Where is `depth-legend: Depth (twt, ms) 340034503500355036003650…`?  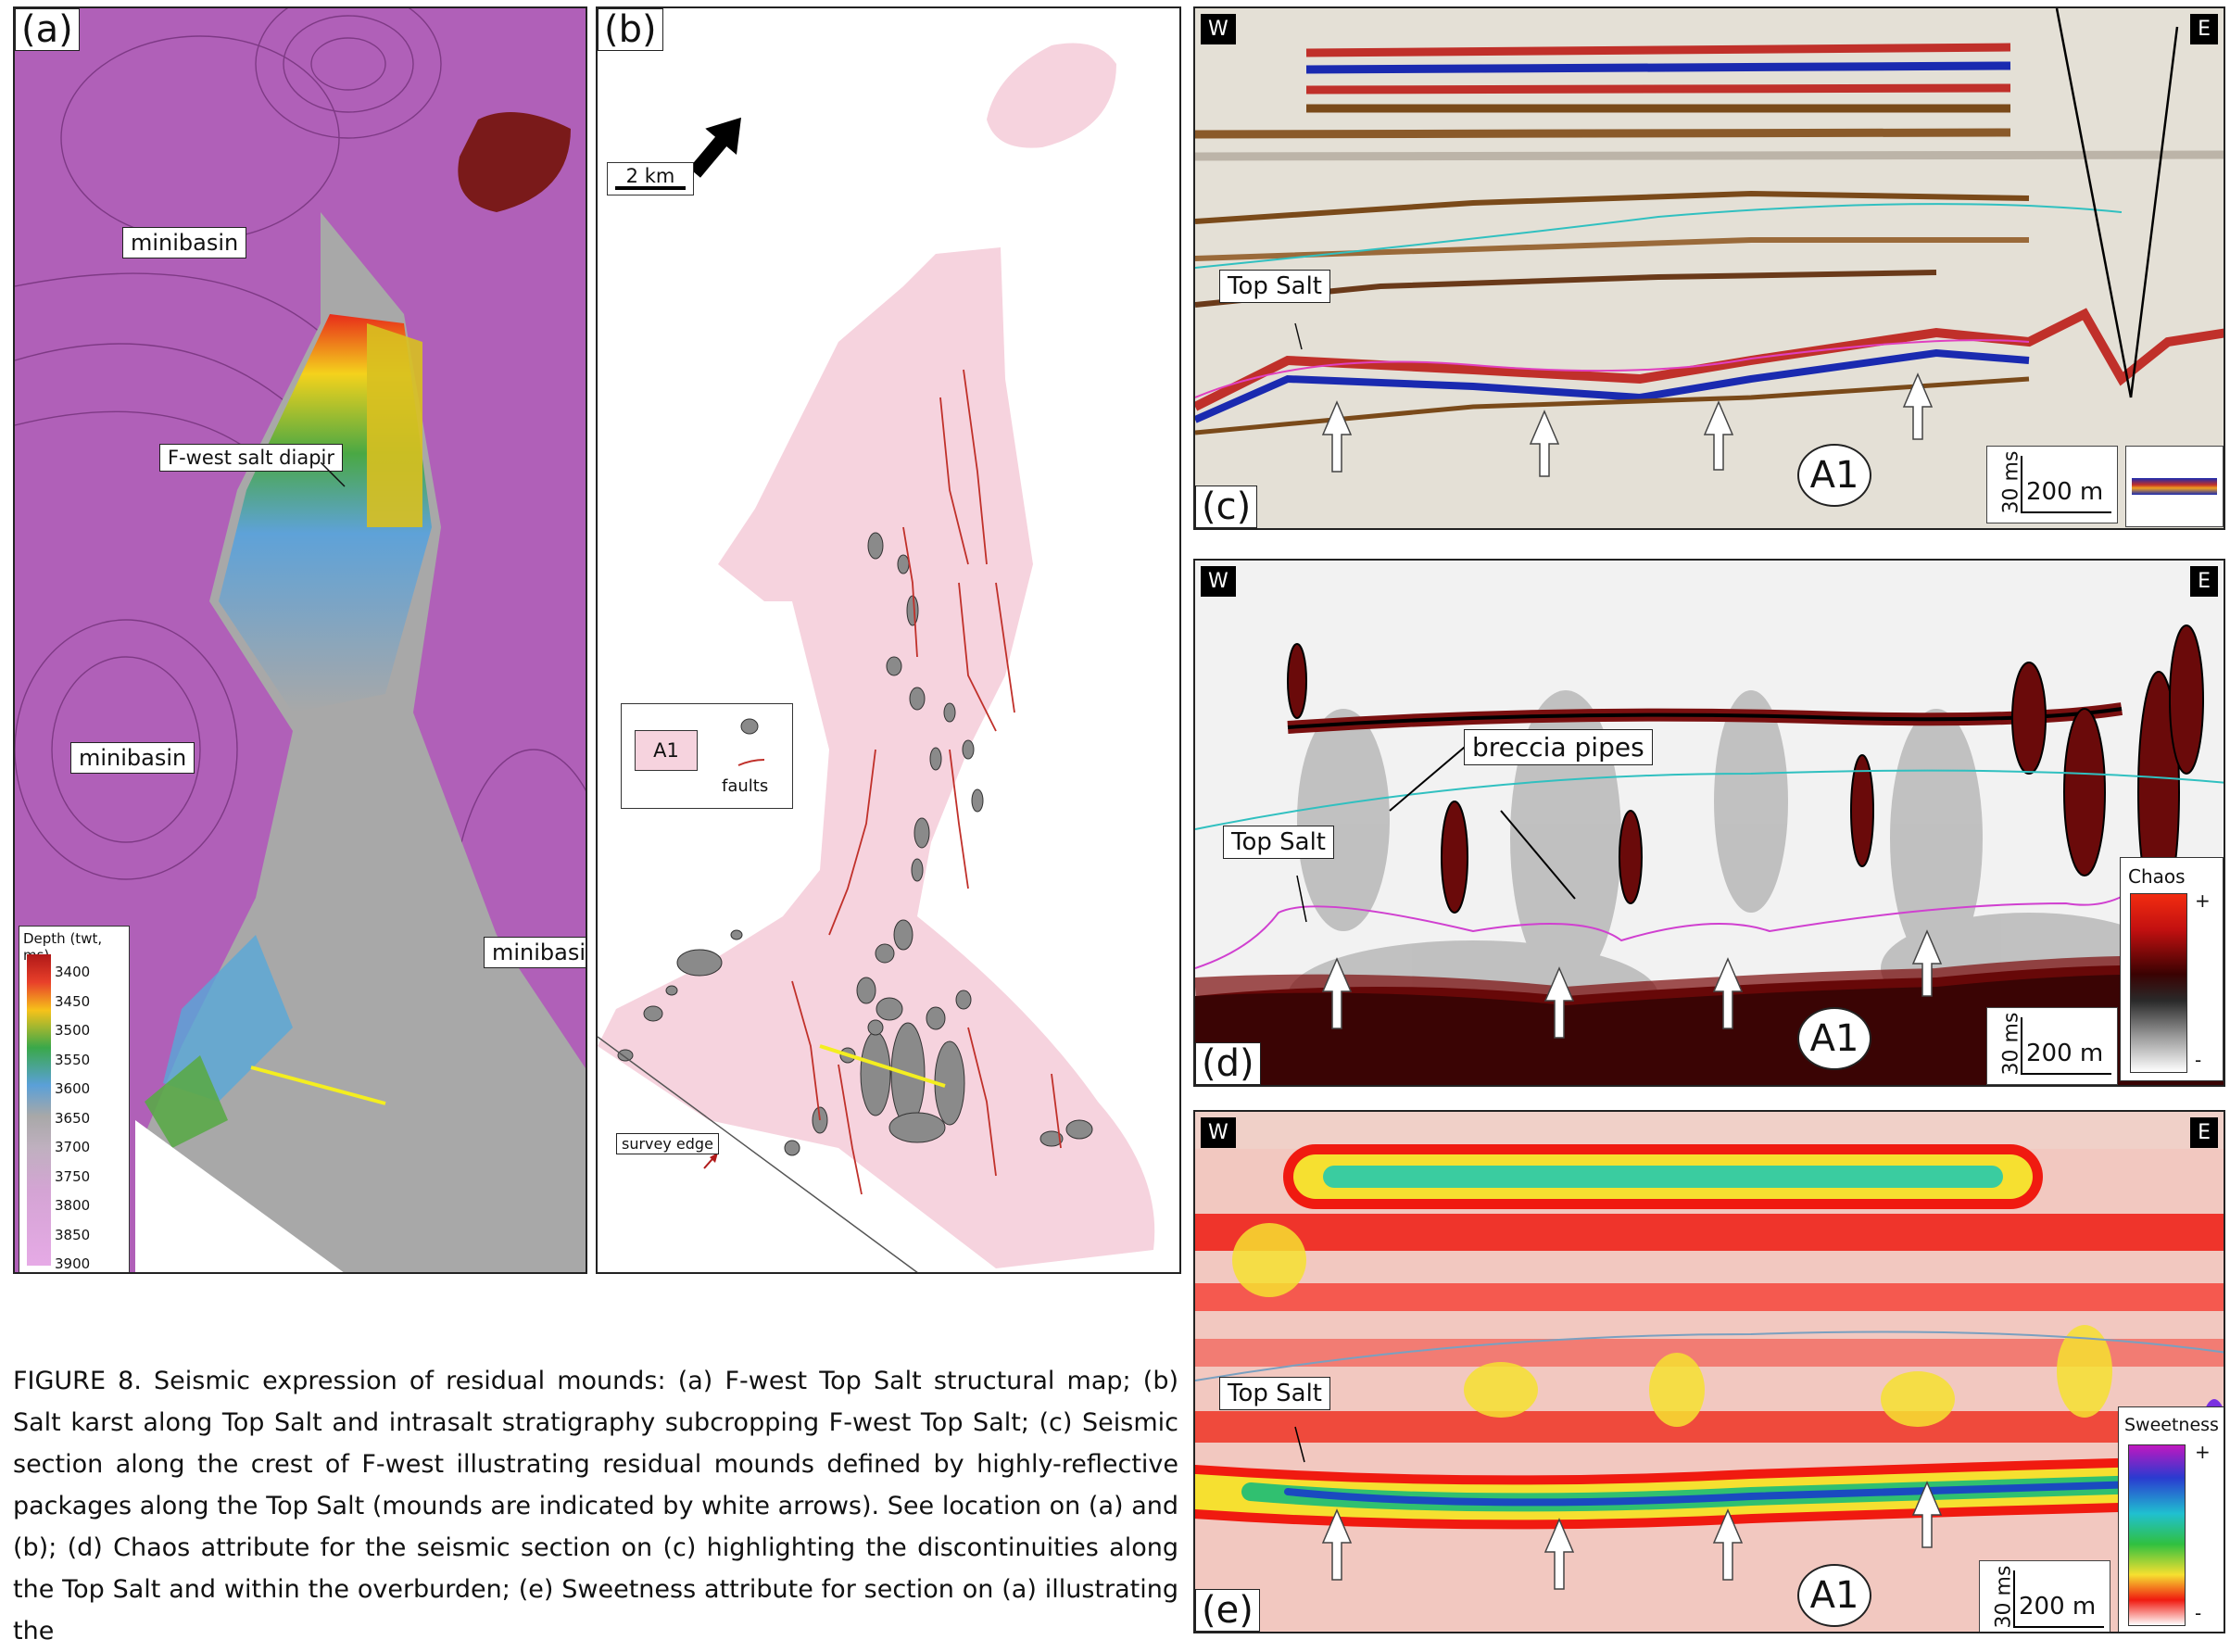 depth-legend: Depth (twt, ms) 340034503500355036003650… is located at coordinates (74, 1099).